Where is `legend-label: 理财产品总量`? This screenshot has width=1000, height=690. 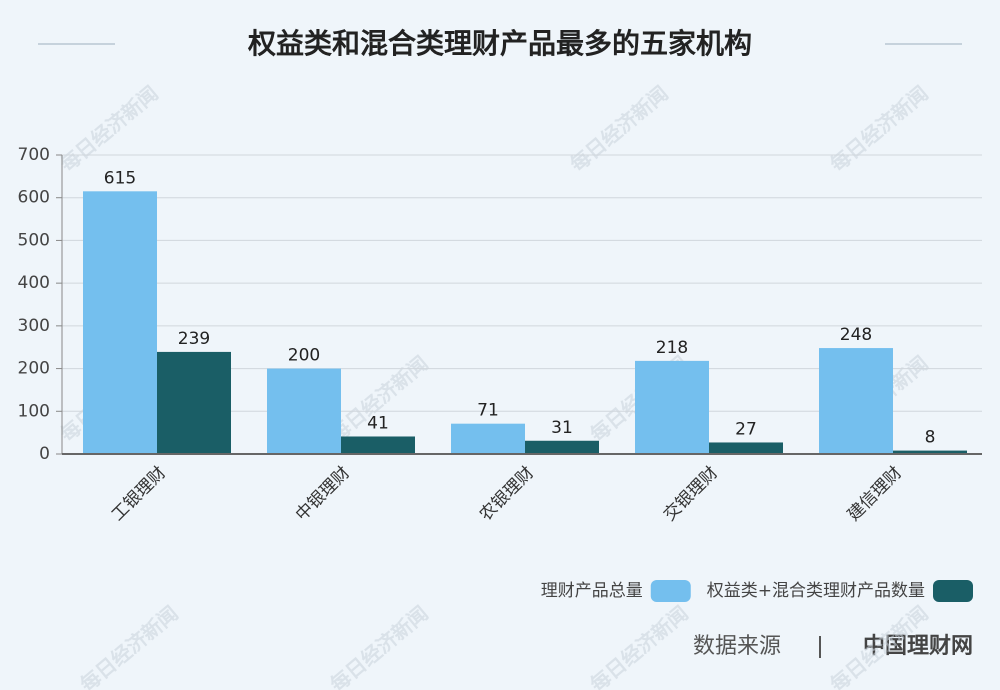
legend-label: 理财产品总量 is located at coordinates (592, 591).